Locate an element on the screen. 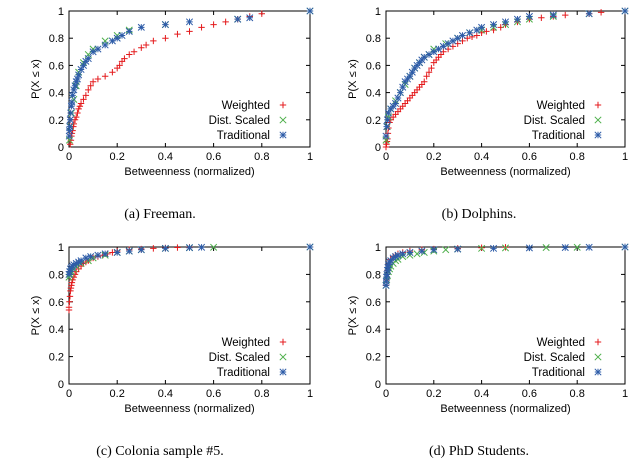  figure-caption: (d) PhD Students. is located at coordinates (479, 451).